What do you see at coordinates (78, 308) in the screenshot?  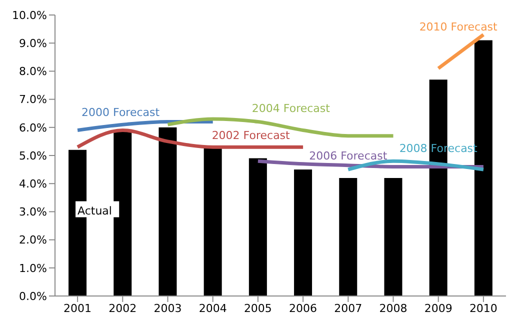 I see `x-tick-label: 2001` at bounding box center [78, 308].